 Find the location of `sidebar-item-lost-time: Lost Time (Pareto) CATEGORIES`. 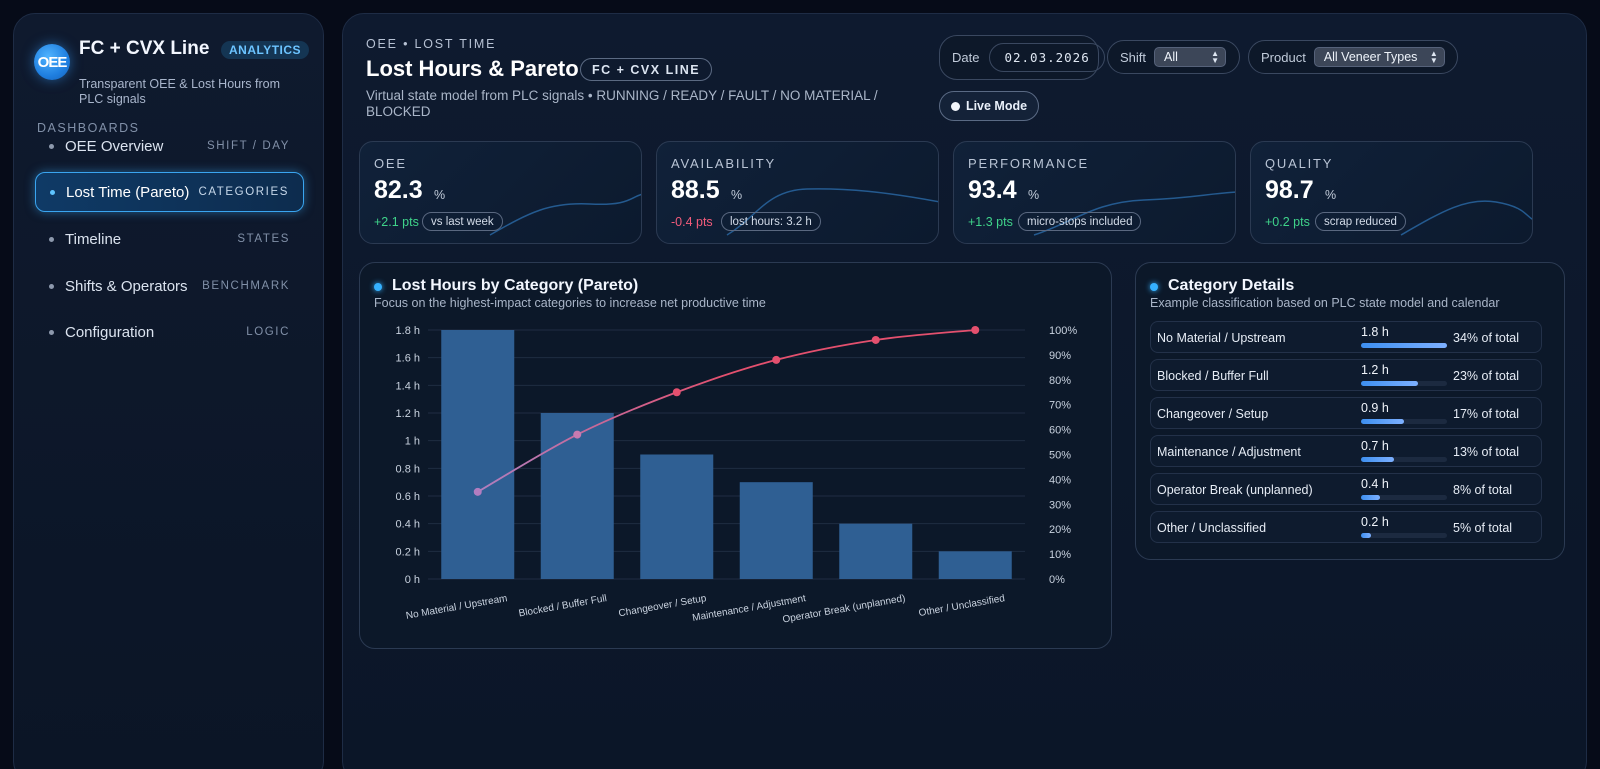

sidebar-item-lost-time: Lost Time (Pareto) CATEGORIES is located at coordinates (169, 192).